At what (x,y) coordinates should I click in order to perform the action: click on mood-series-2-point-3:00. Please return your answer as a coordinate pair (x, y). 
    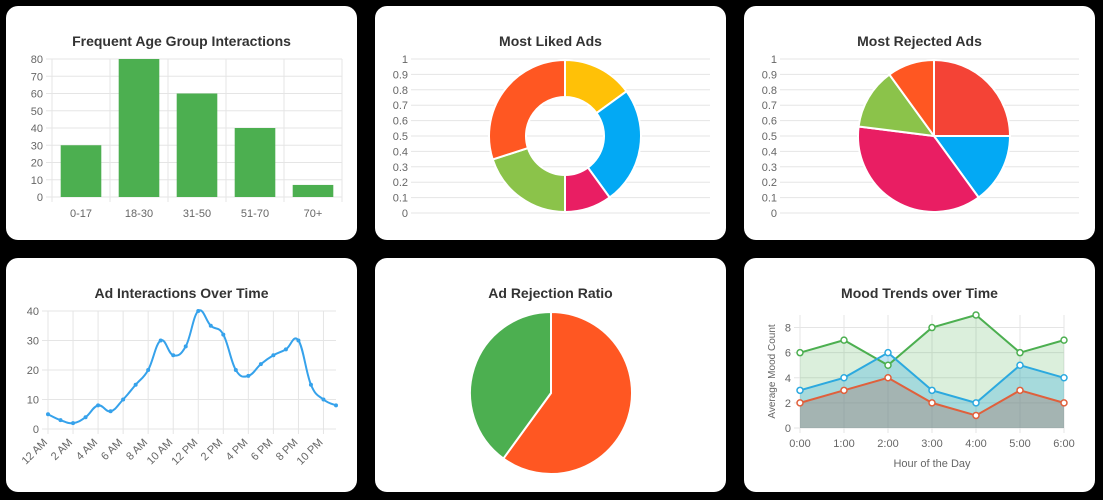
    Looking at the image, I should click on (932, 390).